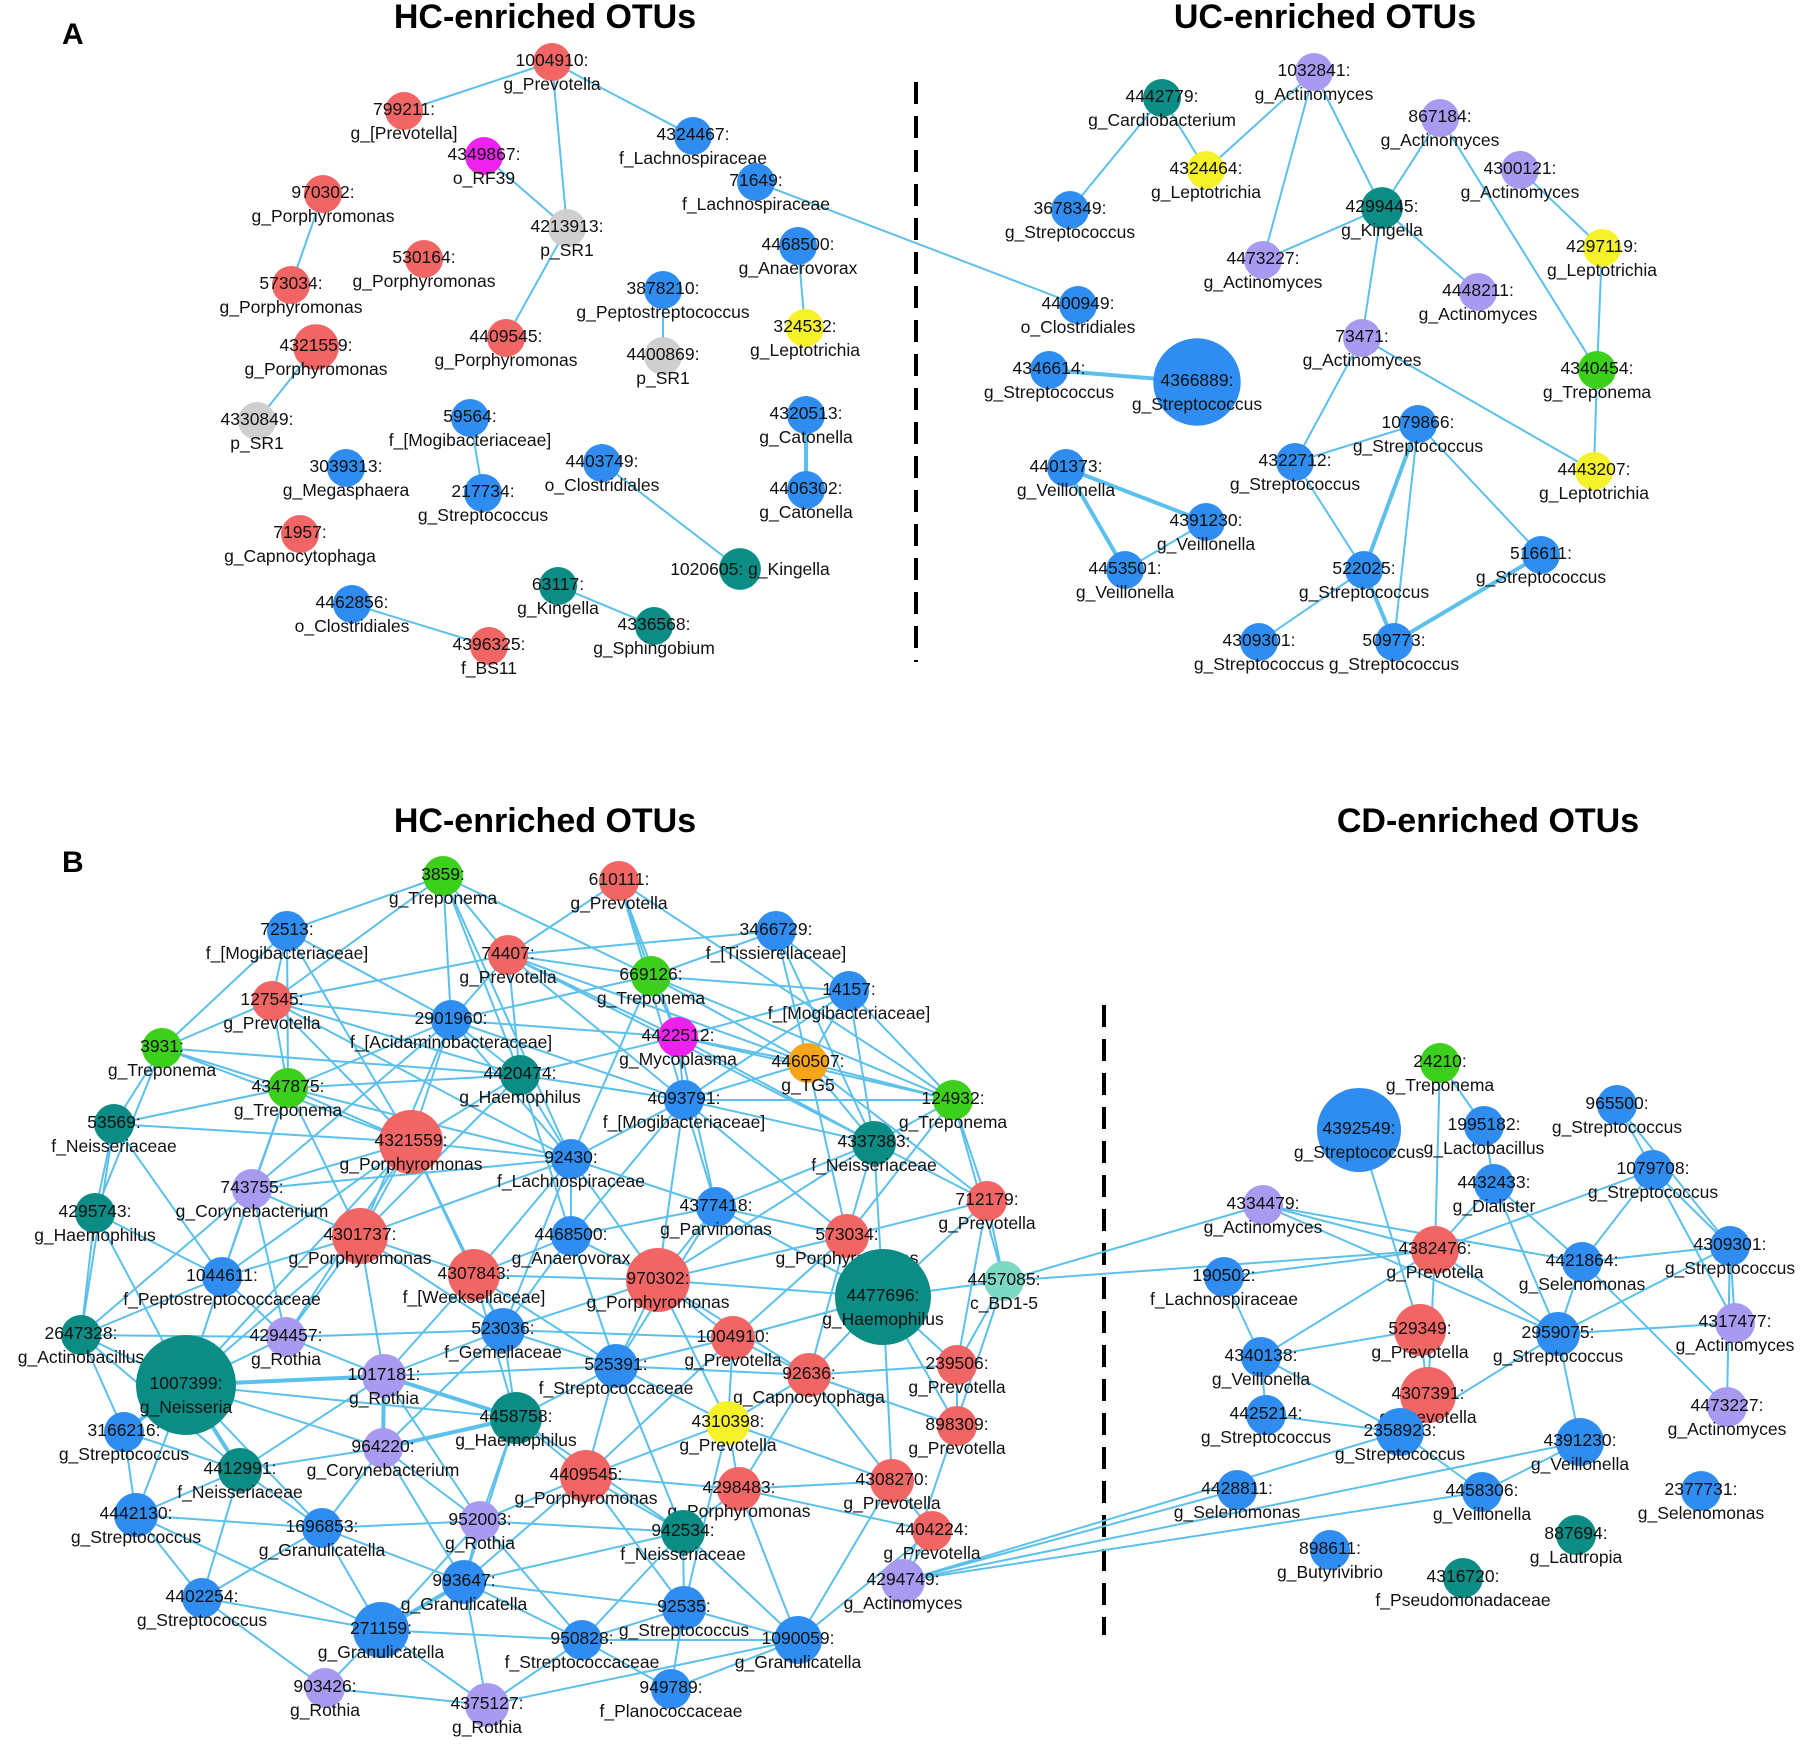  Describe the element at coordinates (124, 1438) in the screenshot. I see `panel-b-node-3166216: 3166216: g_Streptococcus` at that location.